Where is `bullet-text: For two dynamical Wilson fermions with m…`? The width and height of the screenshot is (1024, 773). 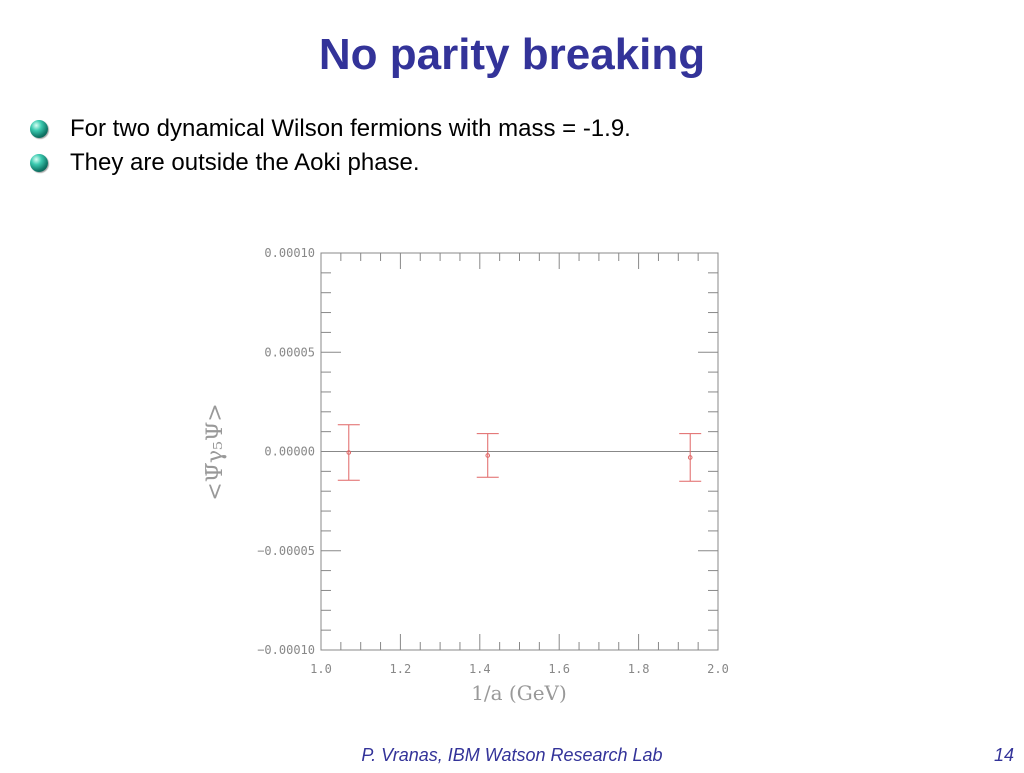 bullet-text: For two dynamical Wilson fermions with m… is located at coordinates (350, 128).